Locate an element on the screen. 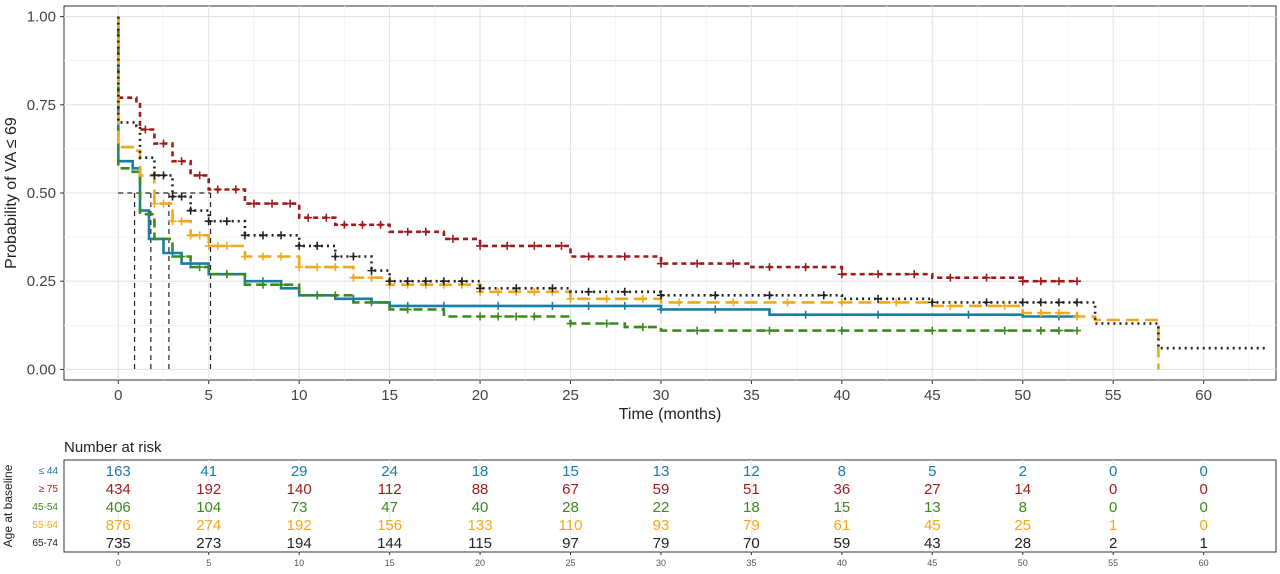 The width and height of the screenshot is (1280, 574). risk-count: 2 is located at coordinates (1113, 543).